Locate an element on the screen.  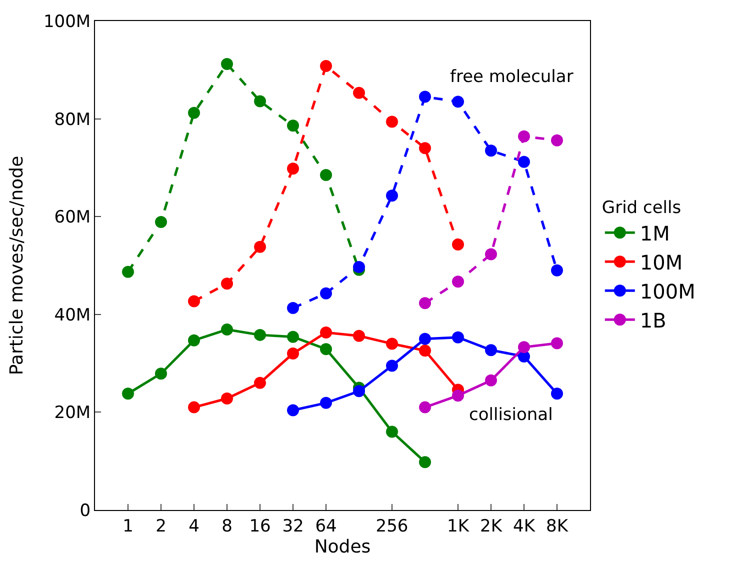
legend-title: Grid cells is located at coordinates (642, 208).